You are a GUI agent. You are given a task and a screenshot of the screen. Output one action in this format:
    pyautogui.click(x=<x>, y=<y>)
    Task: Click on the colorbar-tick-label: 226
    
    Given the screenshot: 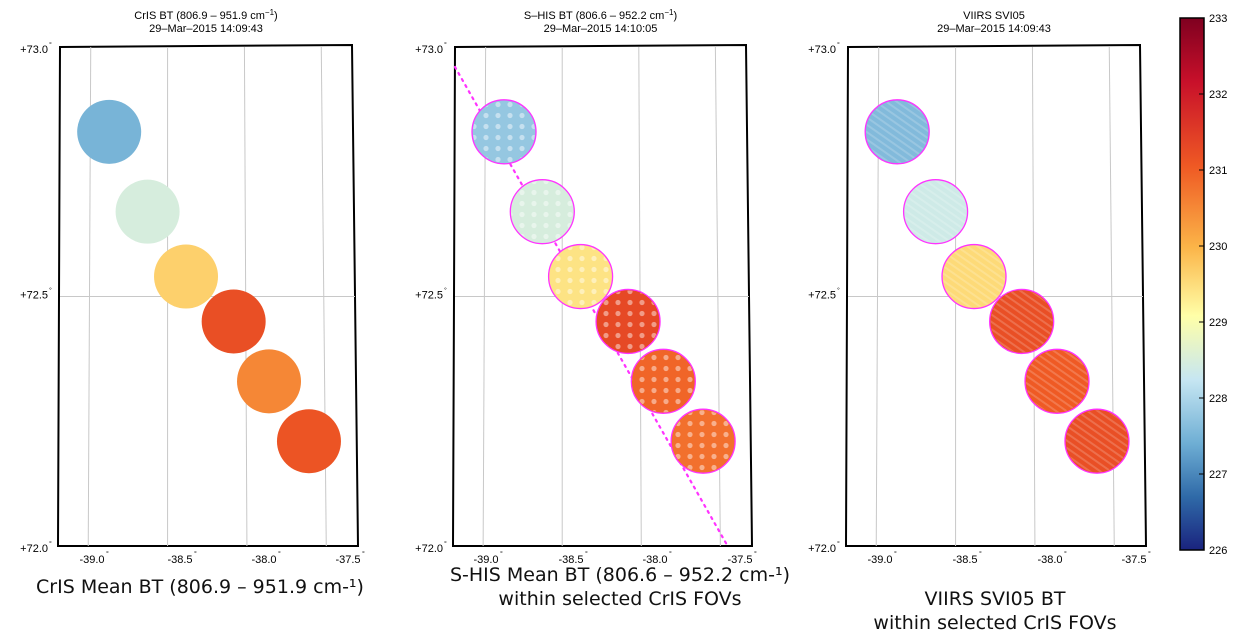 What is the action you would take?
    pyautogui.click(x=1218, y=551)
    